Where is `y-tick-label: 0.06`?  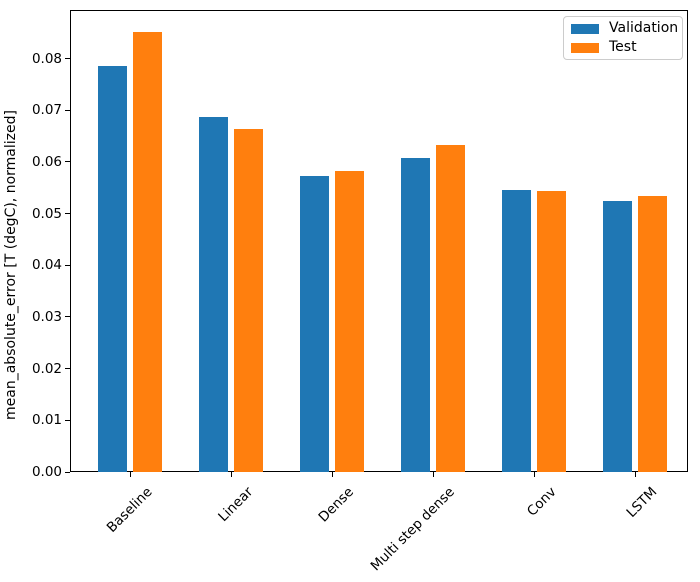
y-tick-label: 0.06 is located at coordinates (46, 161).